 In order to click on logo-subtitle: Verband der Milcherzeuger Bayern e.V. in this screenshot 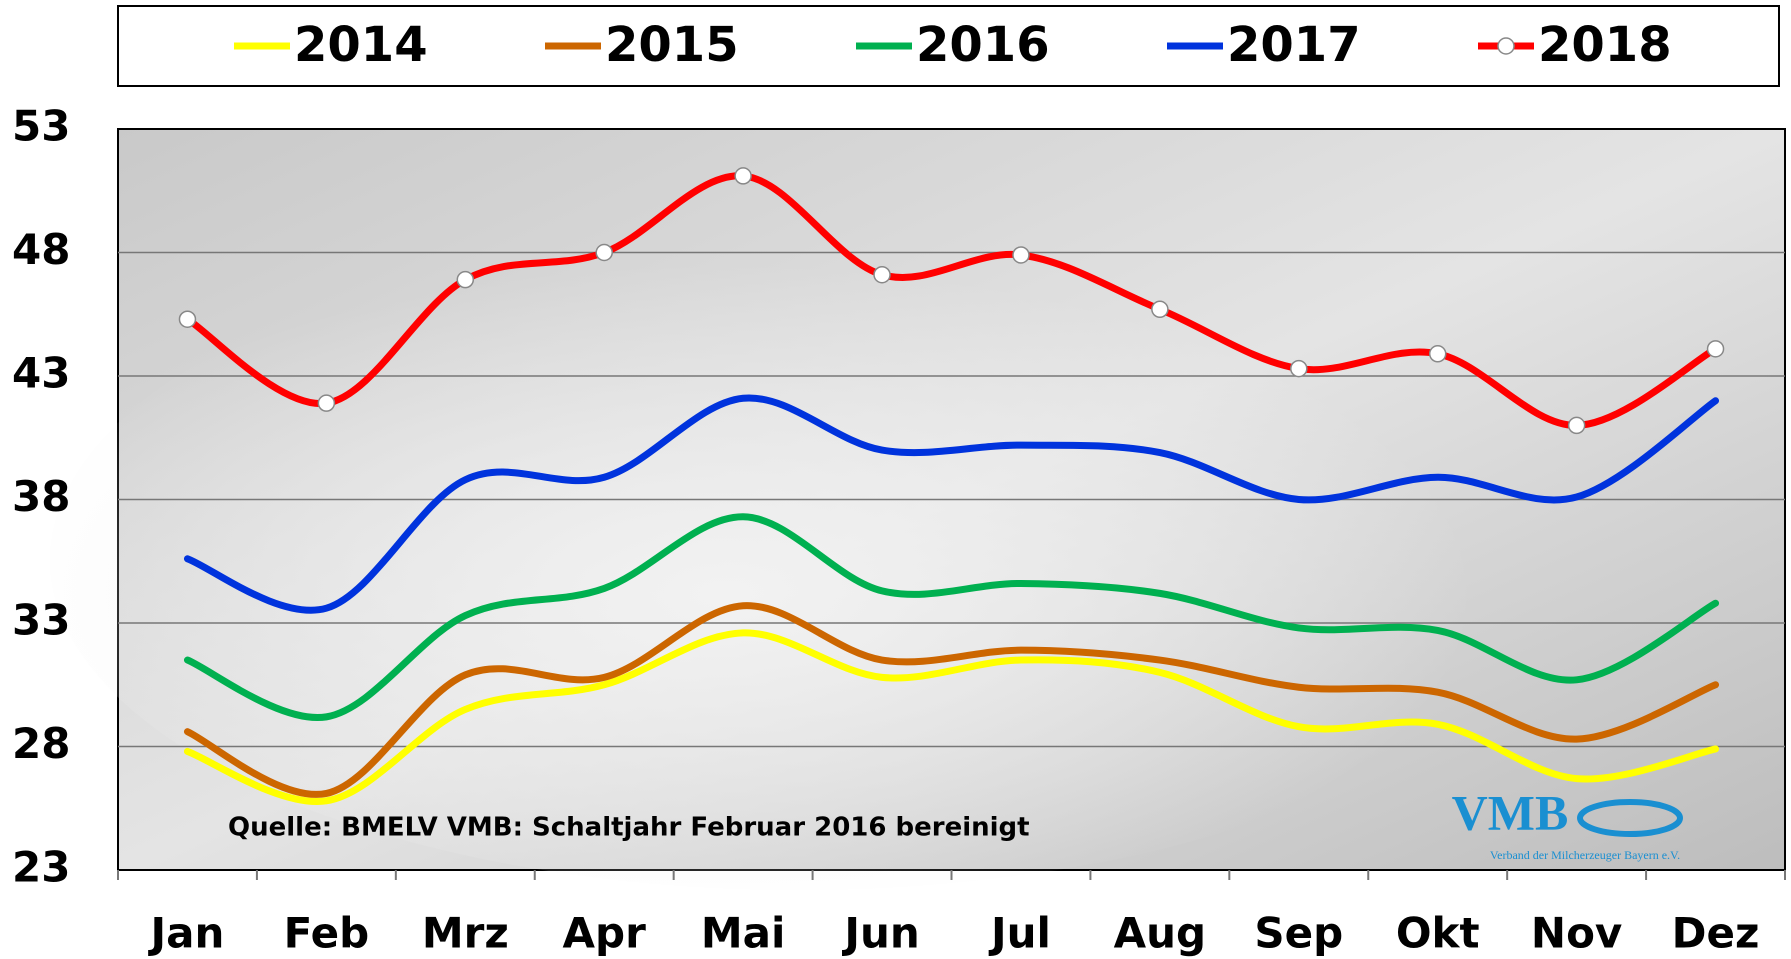, I will do `click(1585, 855)`.